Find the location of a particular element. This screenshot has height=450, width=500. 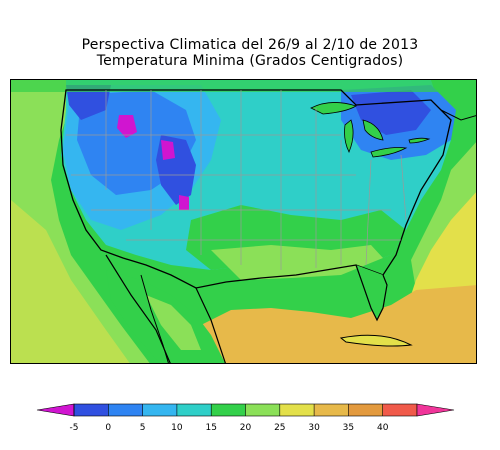

colorbar-tick-label: 0 is located at coordinates (108, 428).